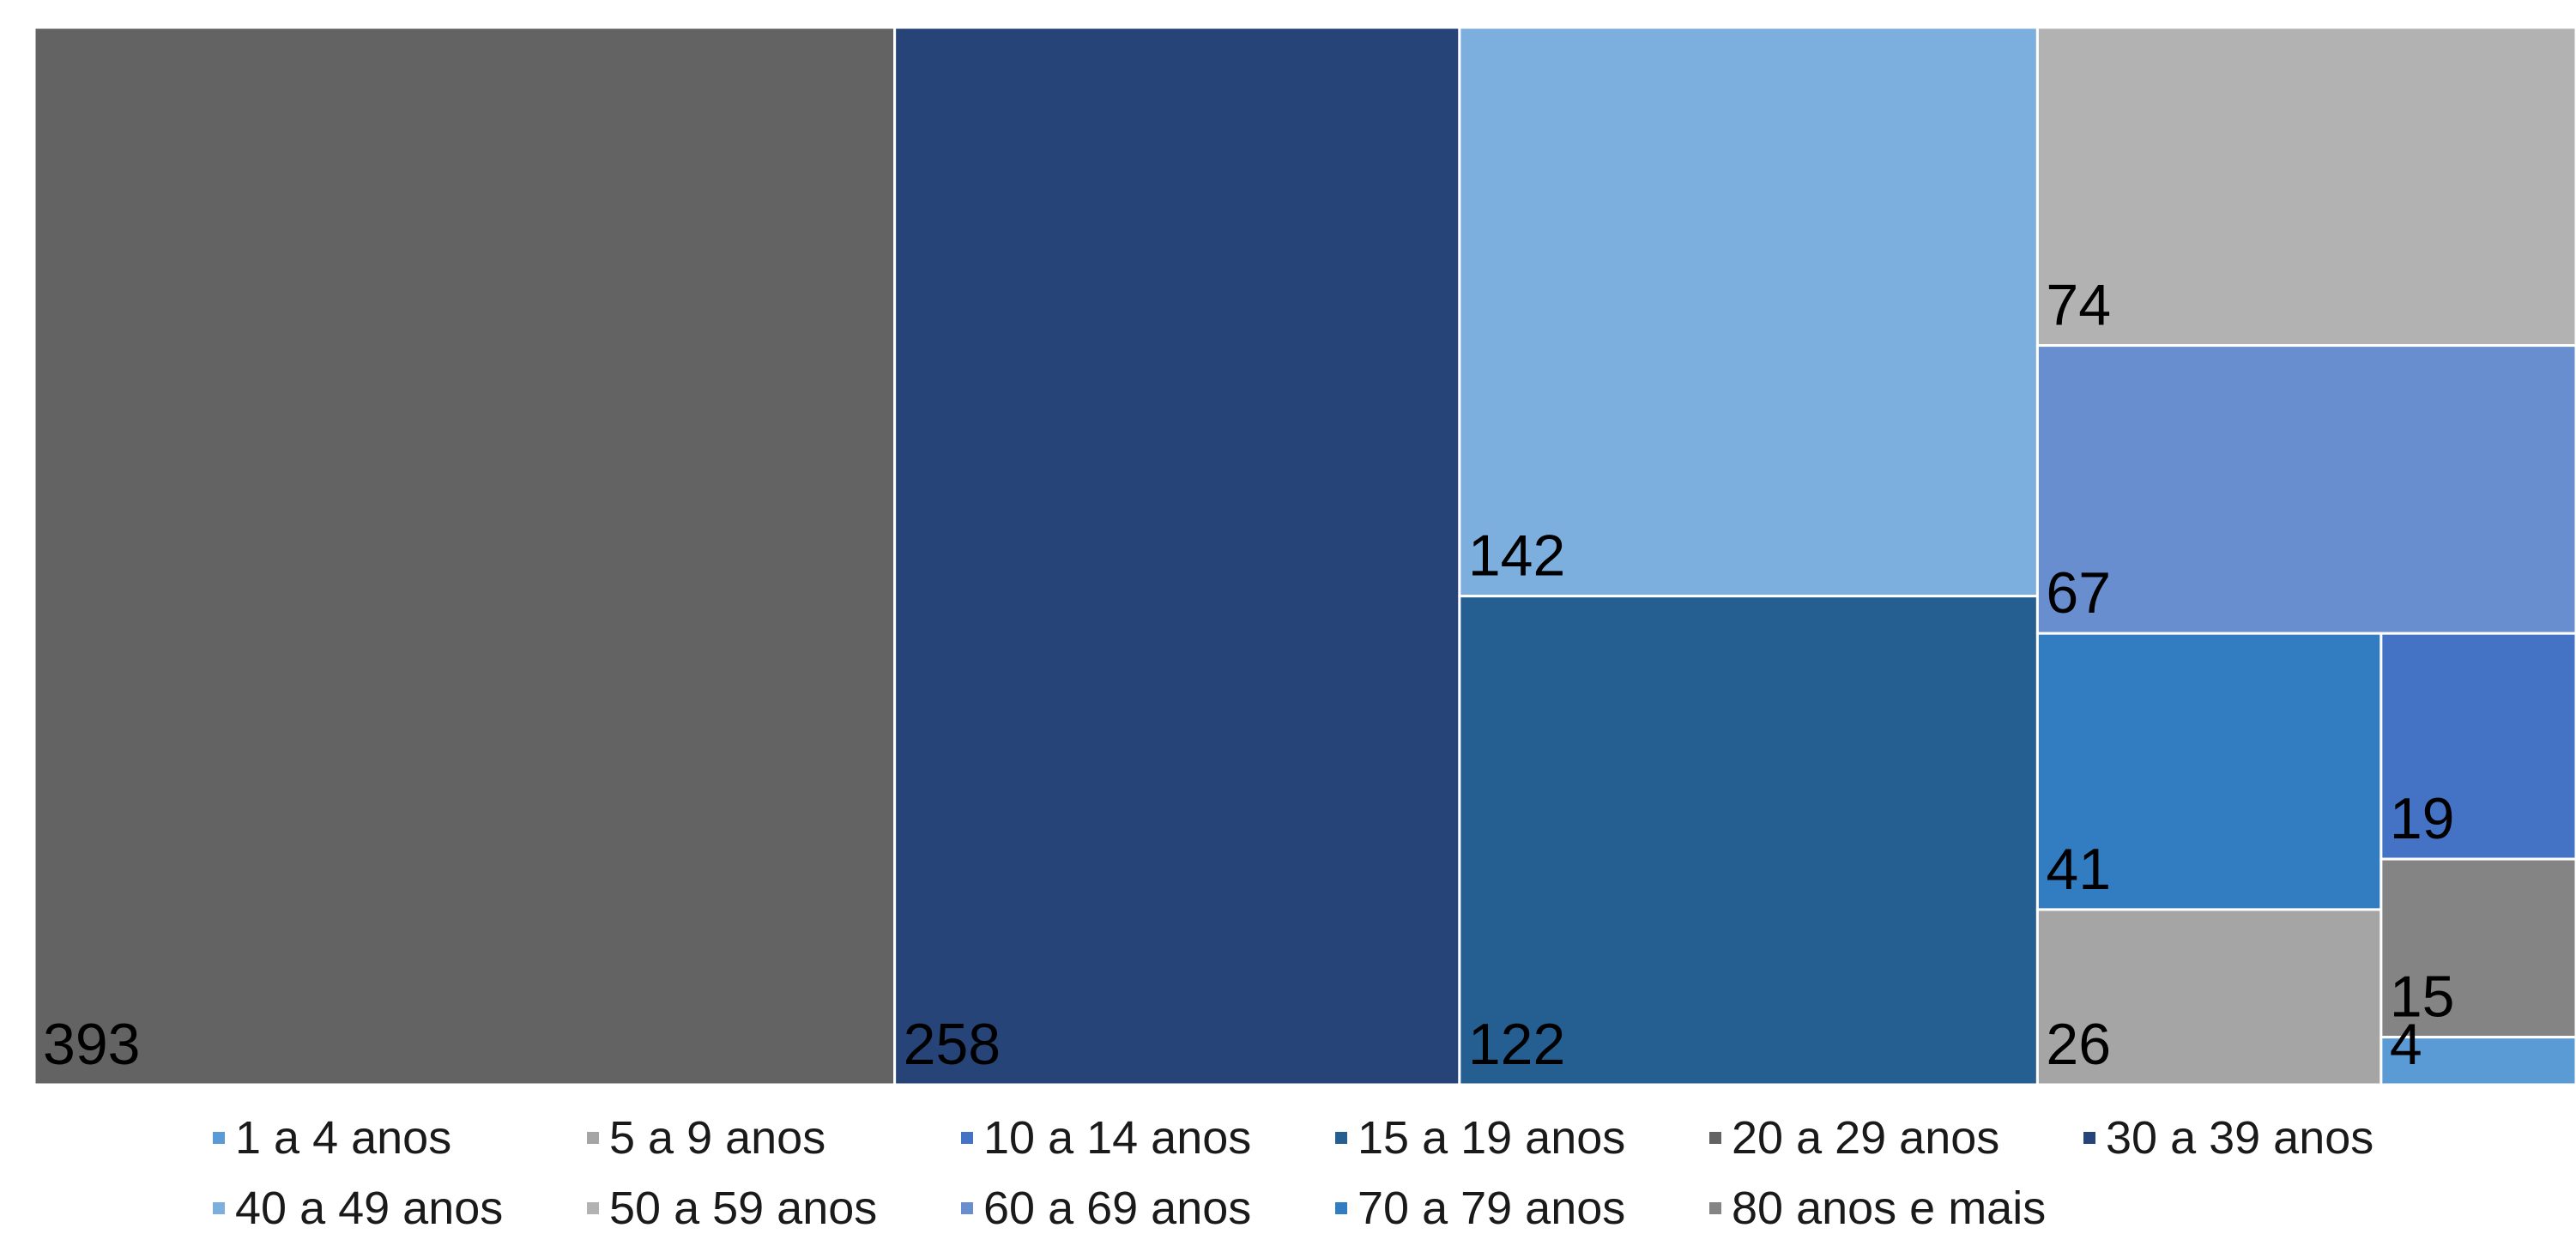  I want to click on tile-50-a-59-anos: 74, so click(2305, 187).